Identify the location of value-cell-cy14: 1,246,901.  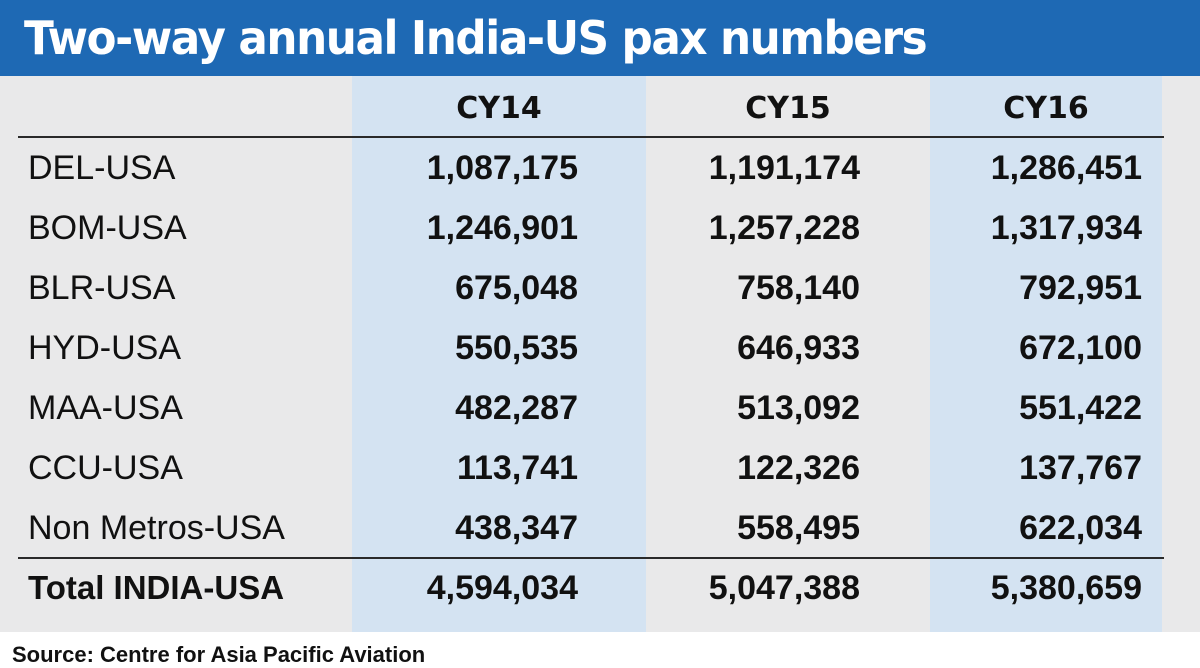
(502, 227).